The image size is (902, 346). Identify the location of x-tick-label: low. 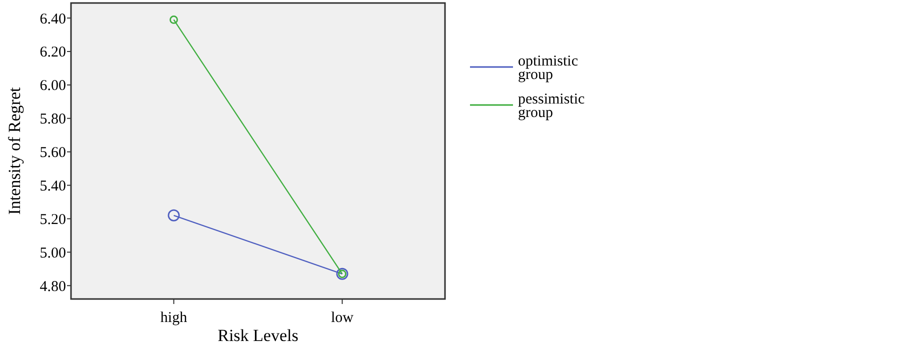
(342, 318).